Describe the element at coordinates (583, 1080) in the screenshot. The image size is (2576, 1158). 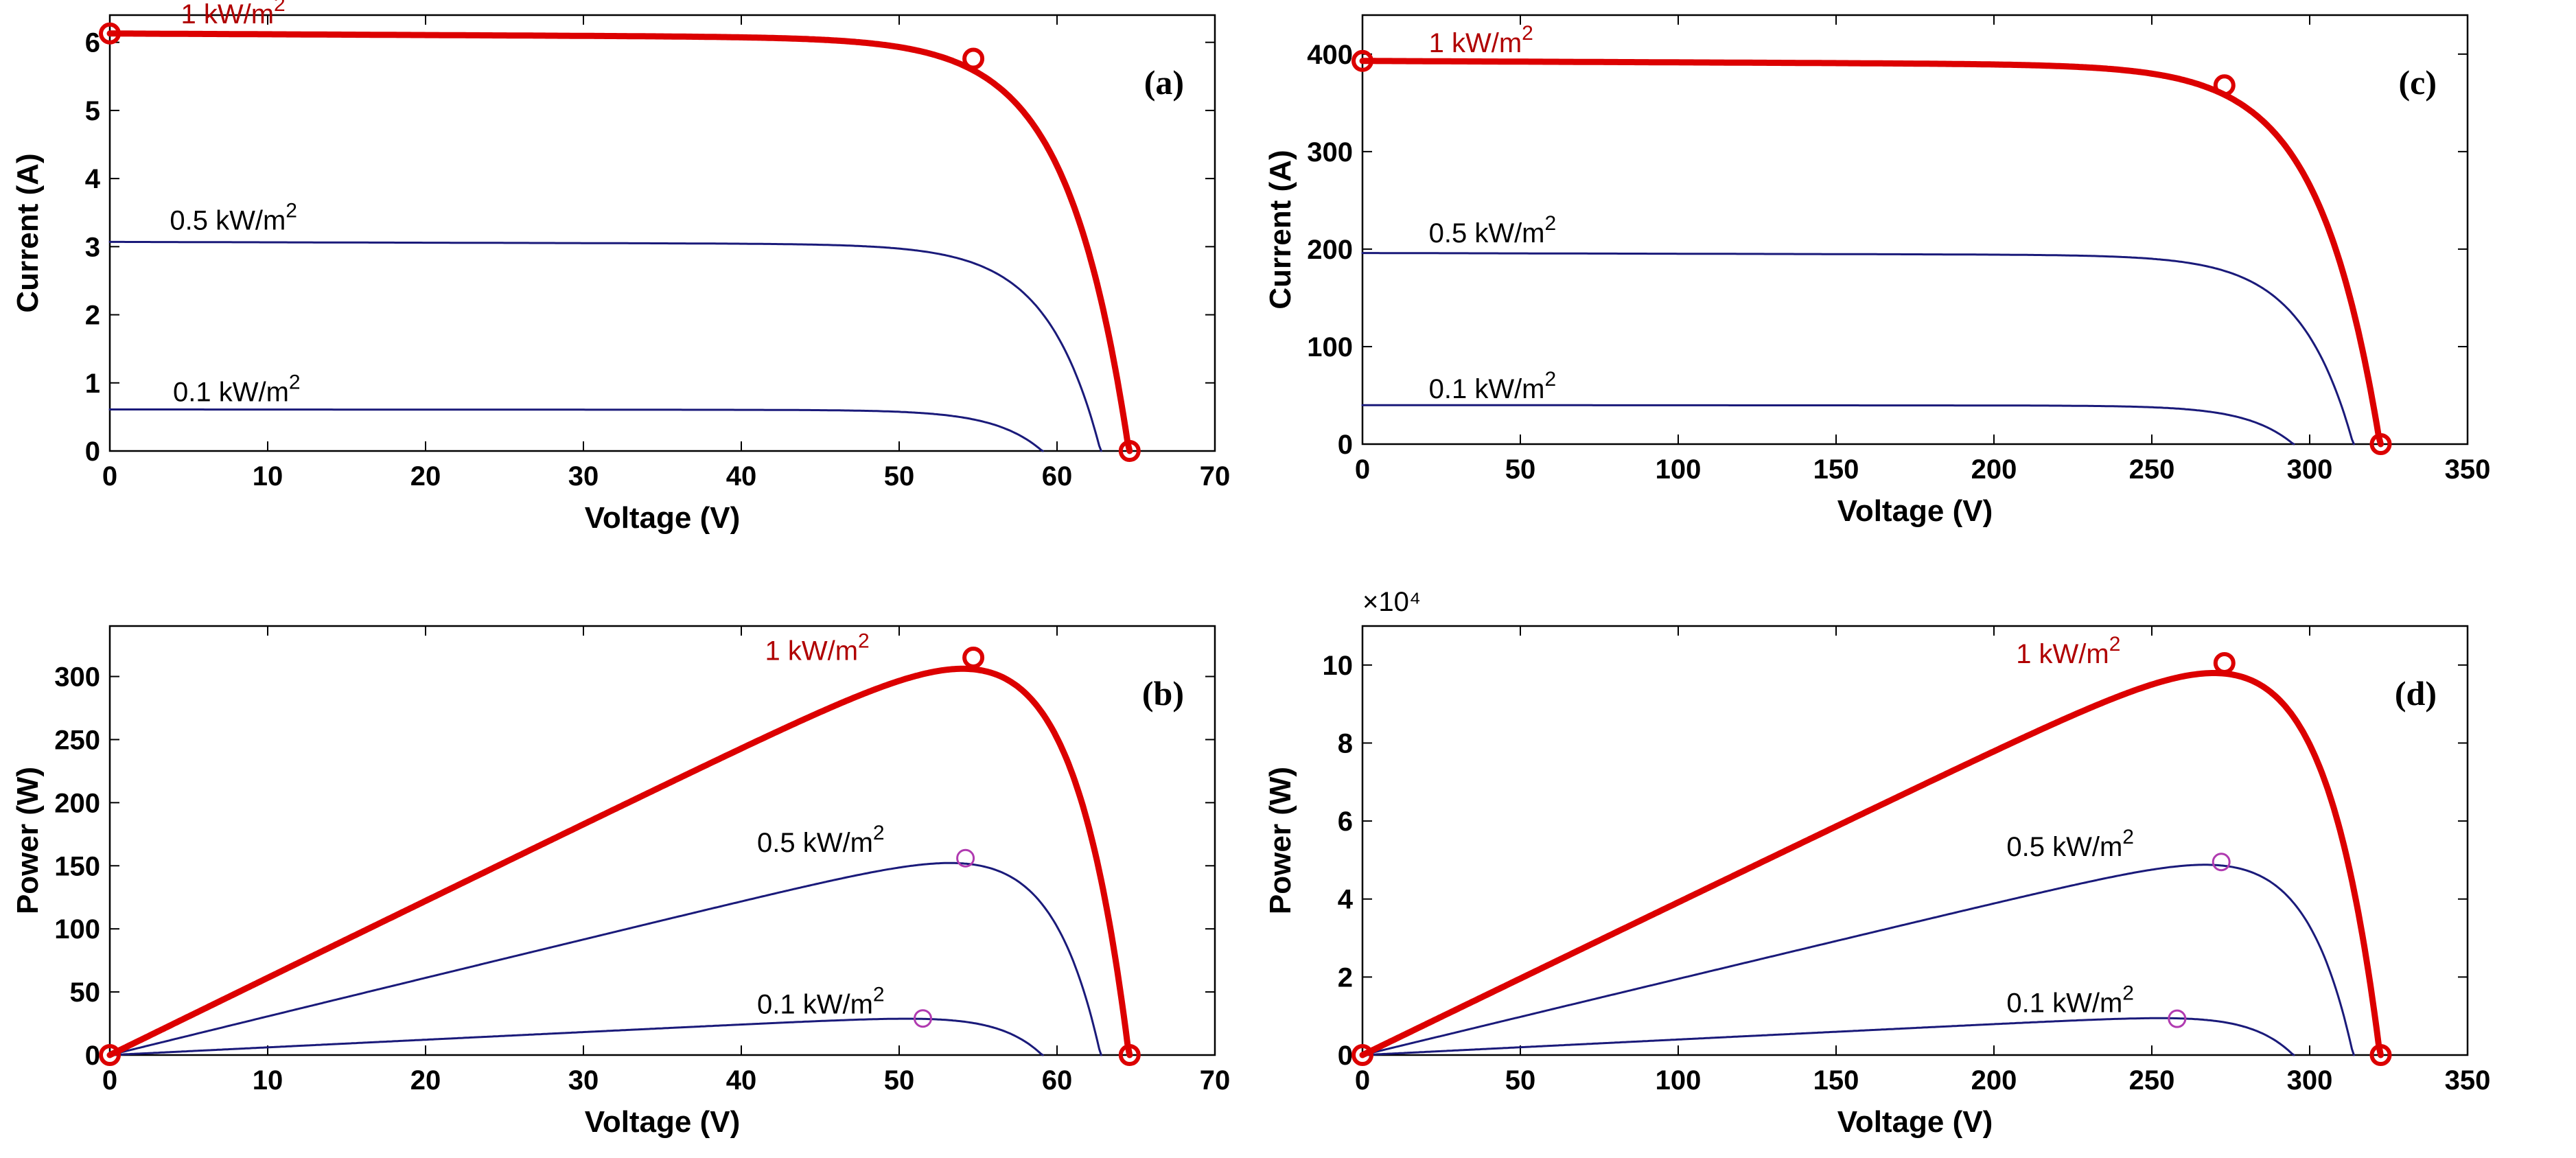
I see `x-tick-label: 30` at that location.